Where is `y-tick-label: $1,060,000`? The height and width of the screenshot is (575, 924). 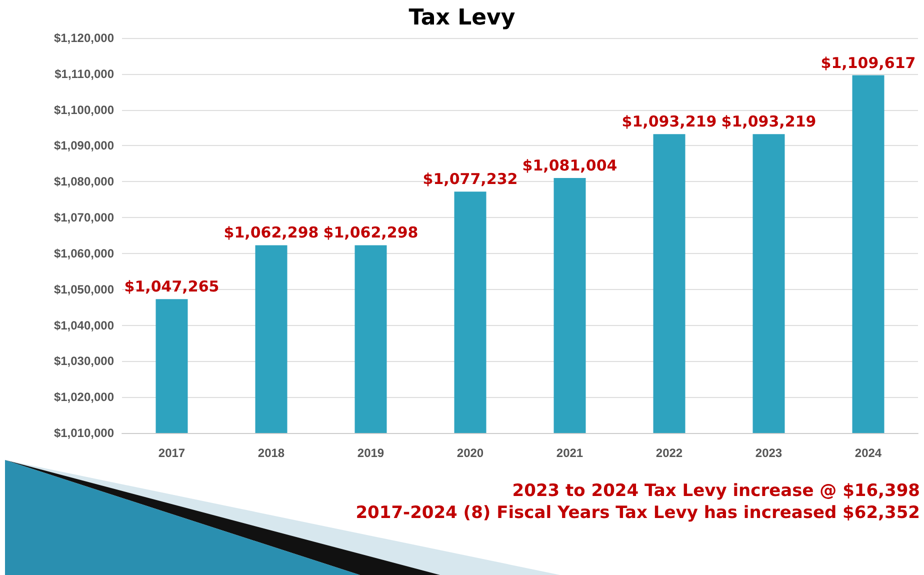
y-tick-label: $1,060,000 is located at coordinates (84, 253).